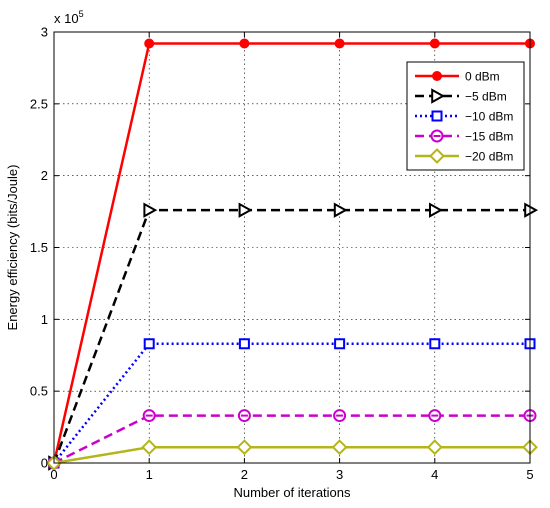 This screenshot has height=508, width=550. Describe the element at coordinates (529, 474) in the screenshot. I see `x-tick-label: 5` at that location.